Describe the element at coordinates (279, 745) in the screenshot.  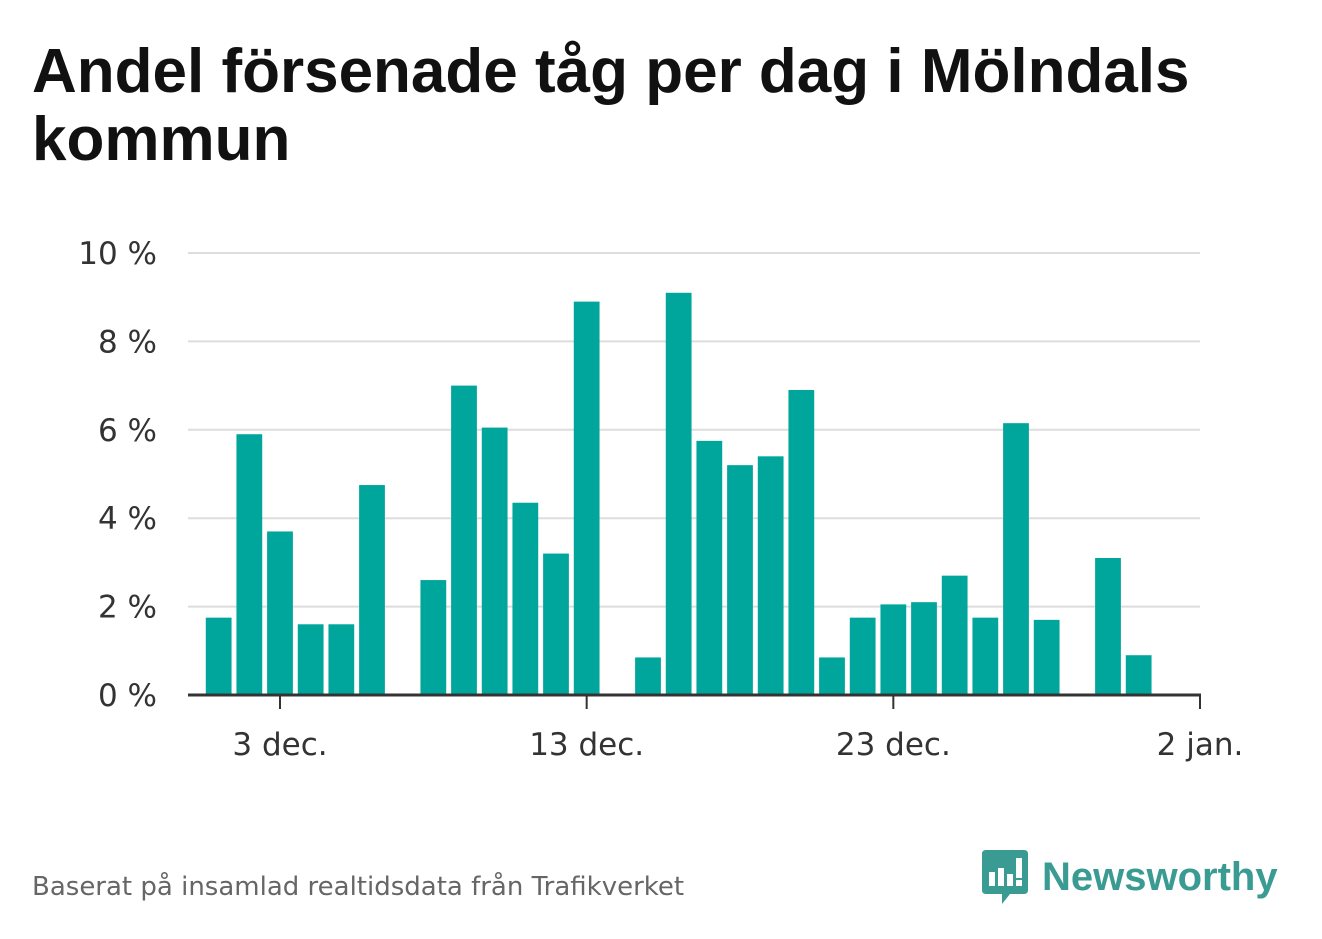
I see `x-tick-label: 3 dec.` at that location.